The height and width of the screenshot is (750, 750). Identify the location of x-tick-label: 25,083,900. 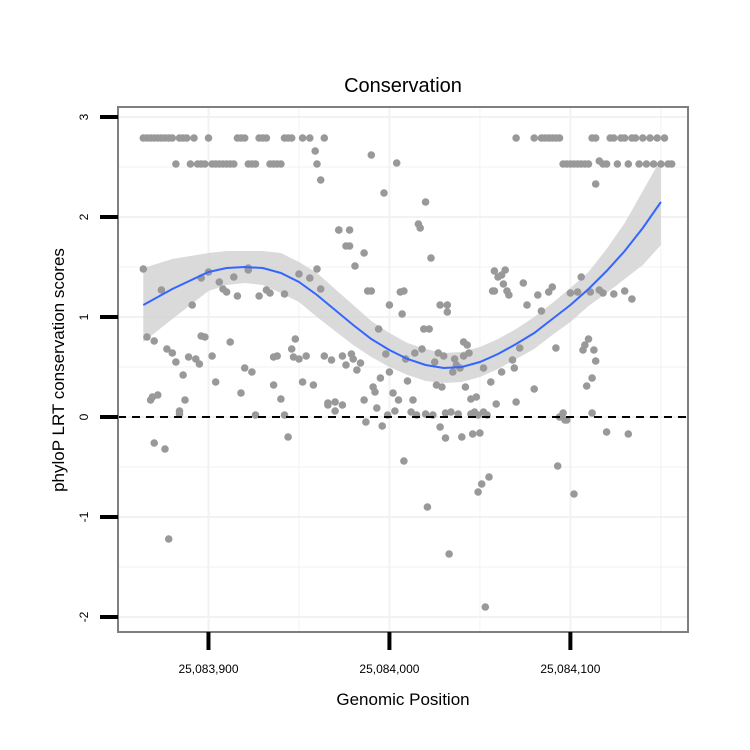
(208, 669).